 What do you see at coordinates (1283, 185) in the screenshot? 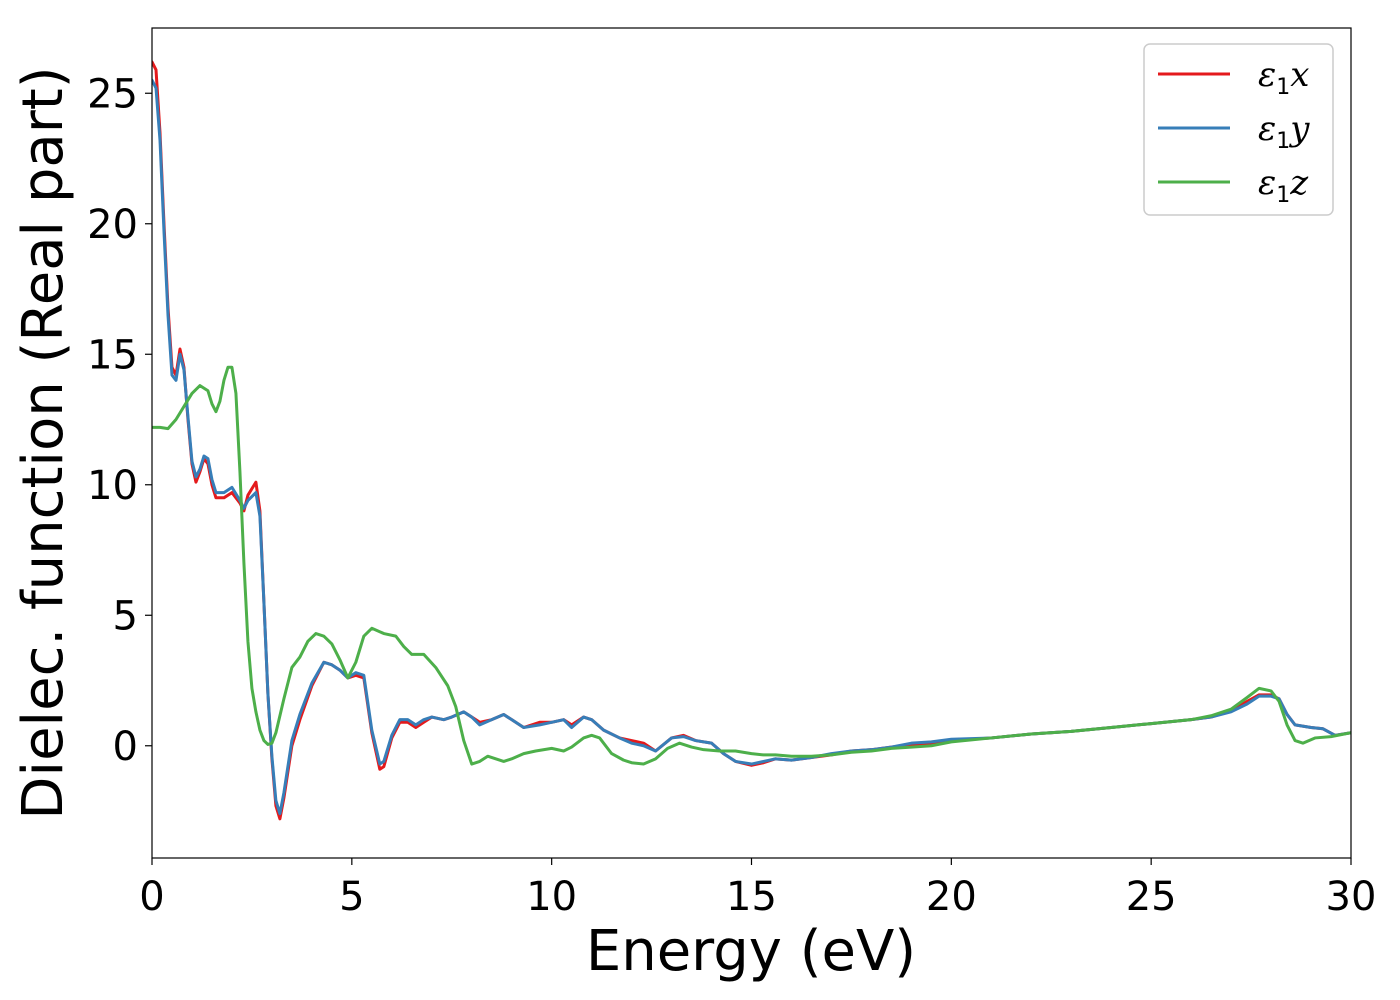
I see `legend-label-z: ε1z` at bounding box center [1283, 185].